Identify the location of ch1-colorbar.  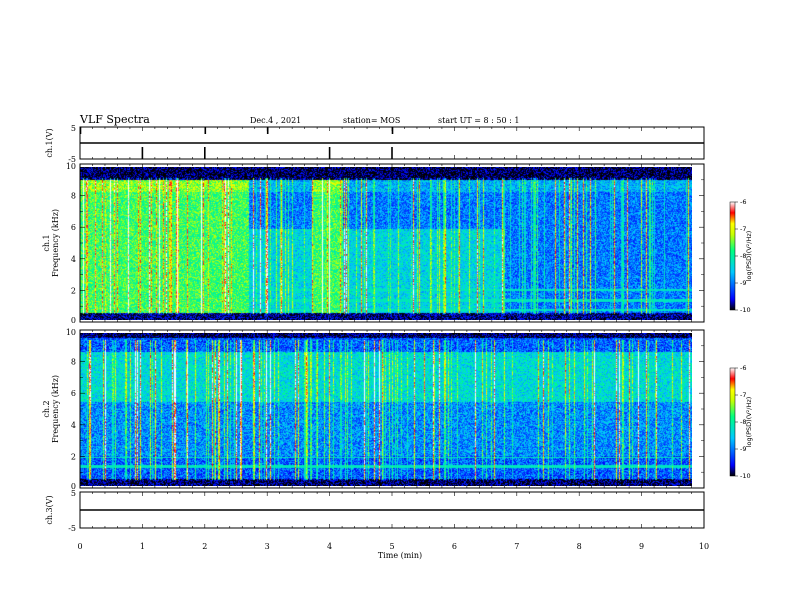
(732, 256).